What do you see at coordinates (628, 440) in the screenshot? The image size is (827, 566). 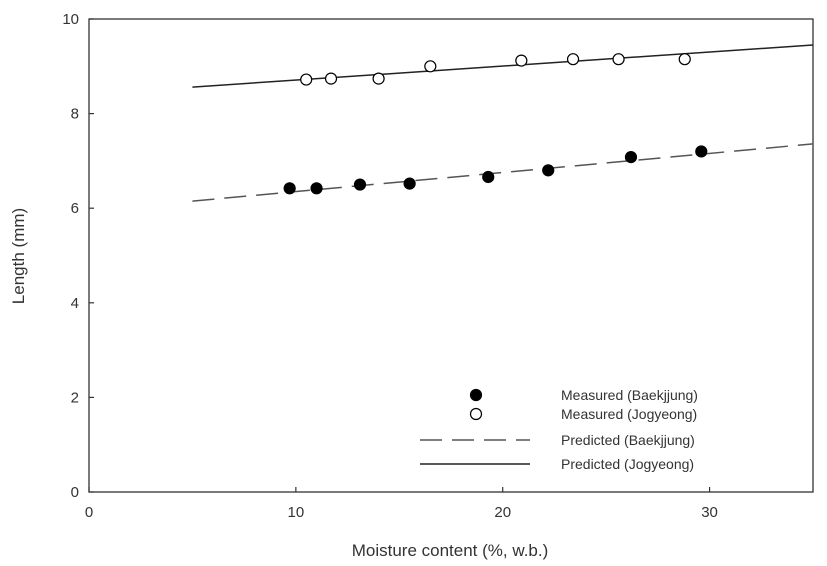 I see `legend-label: Predicted (Baekjjung)` at bounding box center [628, 440].